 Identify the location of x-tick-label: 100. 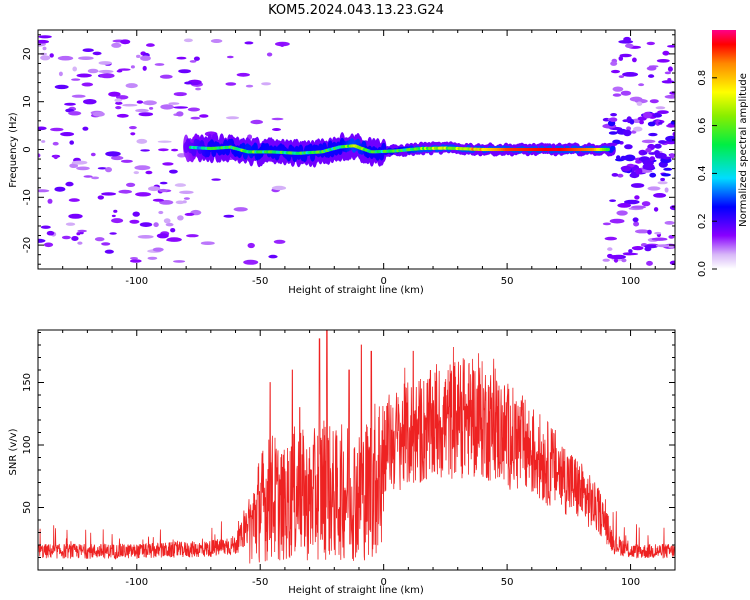
(630, 281).